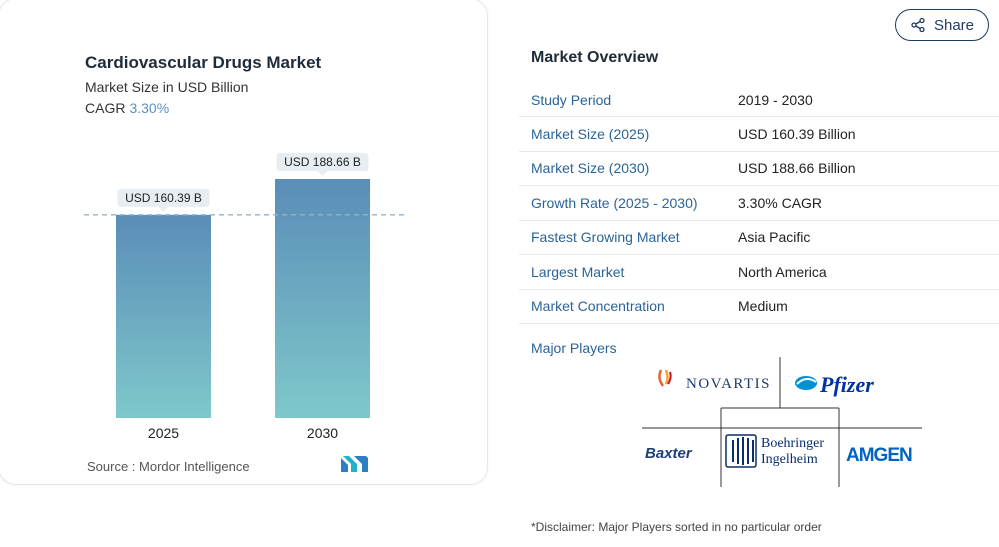  I want to click on bar-2030, so click(322, 298).